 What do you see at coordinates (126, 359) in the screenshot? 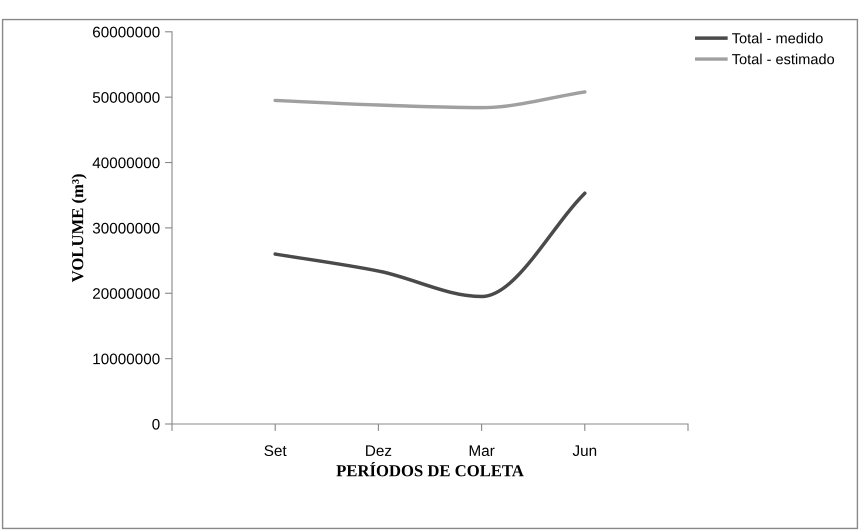
I see `y-tick-label: 10000000` at bounding box center [126, 359].